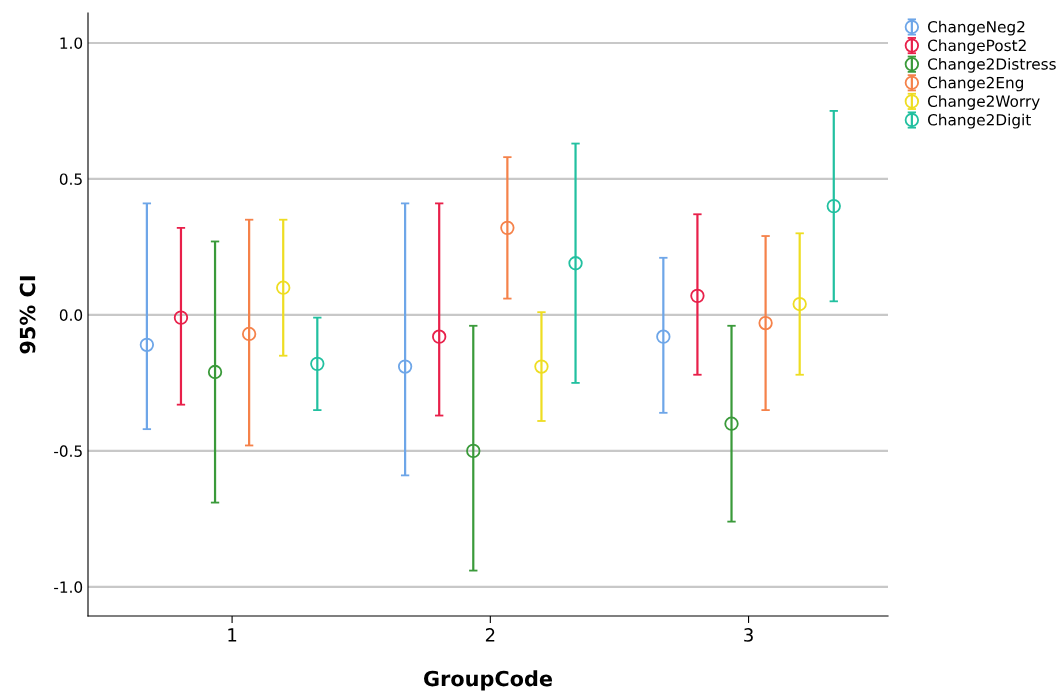 This screenshot has height=696, width=1057. Describe the element at coordinates (70, 179) in the screenshot. I see `y-tick-label: 0.5` at that location.